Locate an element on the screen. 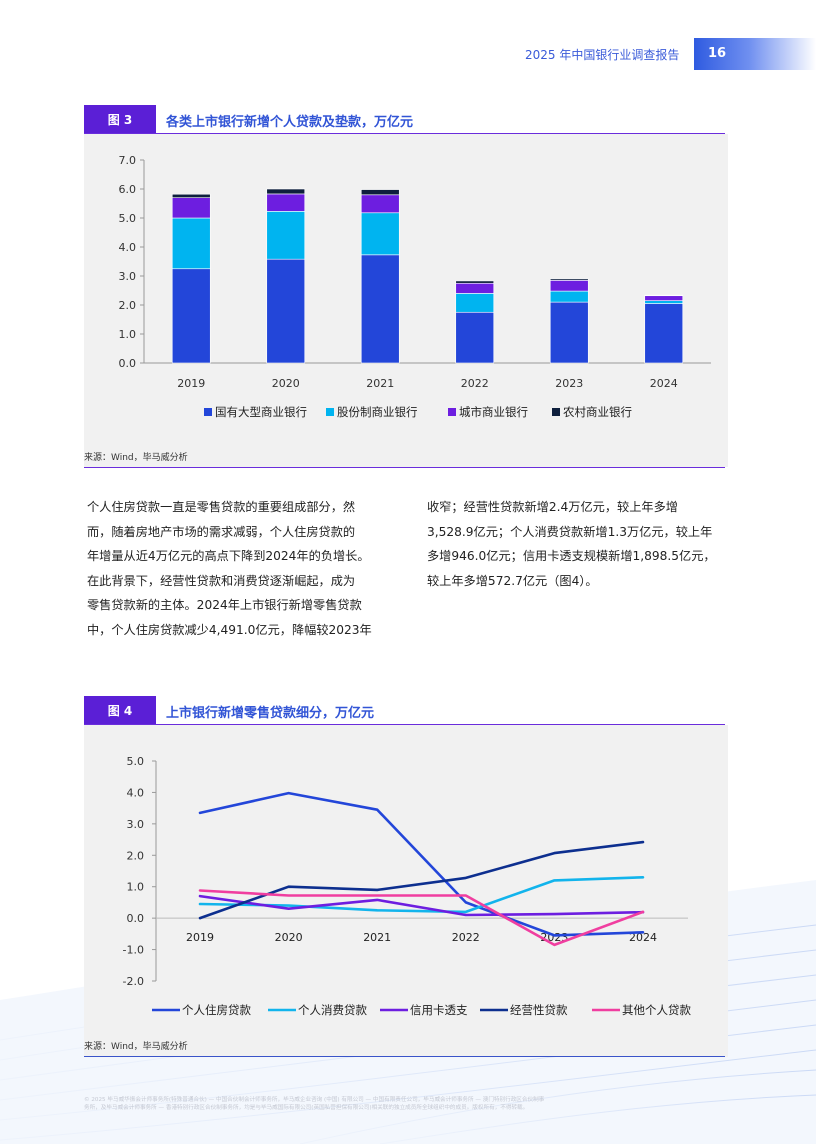 This screenshot has height=1144, width=816. figure4-source: 来源：Wind，毕马威分析 is located at coordinates (136, 1047).